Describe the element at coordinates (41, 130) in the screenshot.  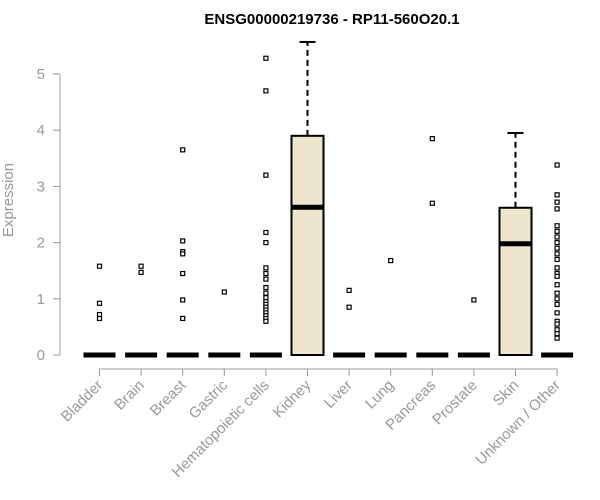
I see `y-tick-label: 4` at that location.